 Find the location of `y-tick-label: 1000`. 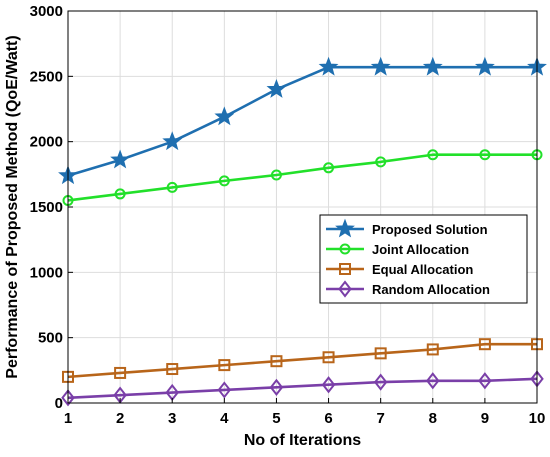

y-tick-label: 1000 is located at coordinates (46, 272).